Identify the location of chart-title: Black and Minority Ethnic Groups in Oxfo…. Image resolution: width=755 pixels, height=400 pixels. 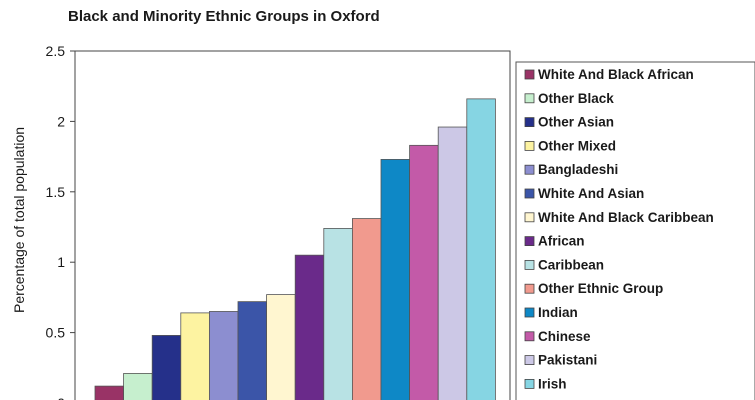
(224, 16).